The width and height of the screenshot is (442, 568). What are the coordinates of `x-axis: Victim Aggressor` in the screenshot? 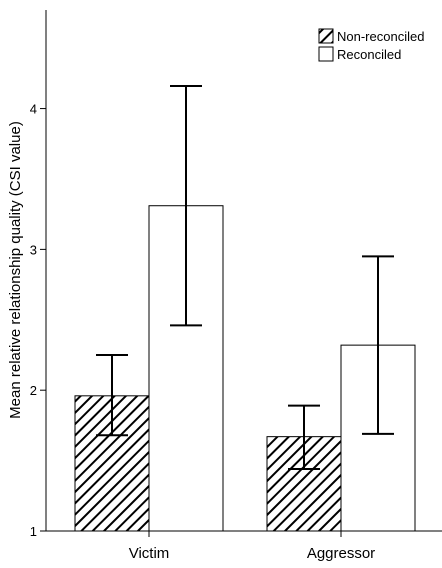 It's located at (244, 546).